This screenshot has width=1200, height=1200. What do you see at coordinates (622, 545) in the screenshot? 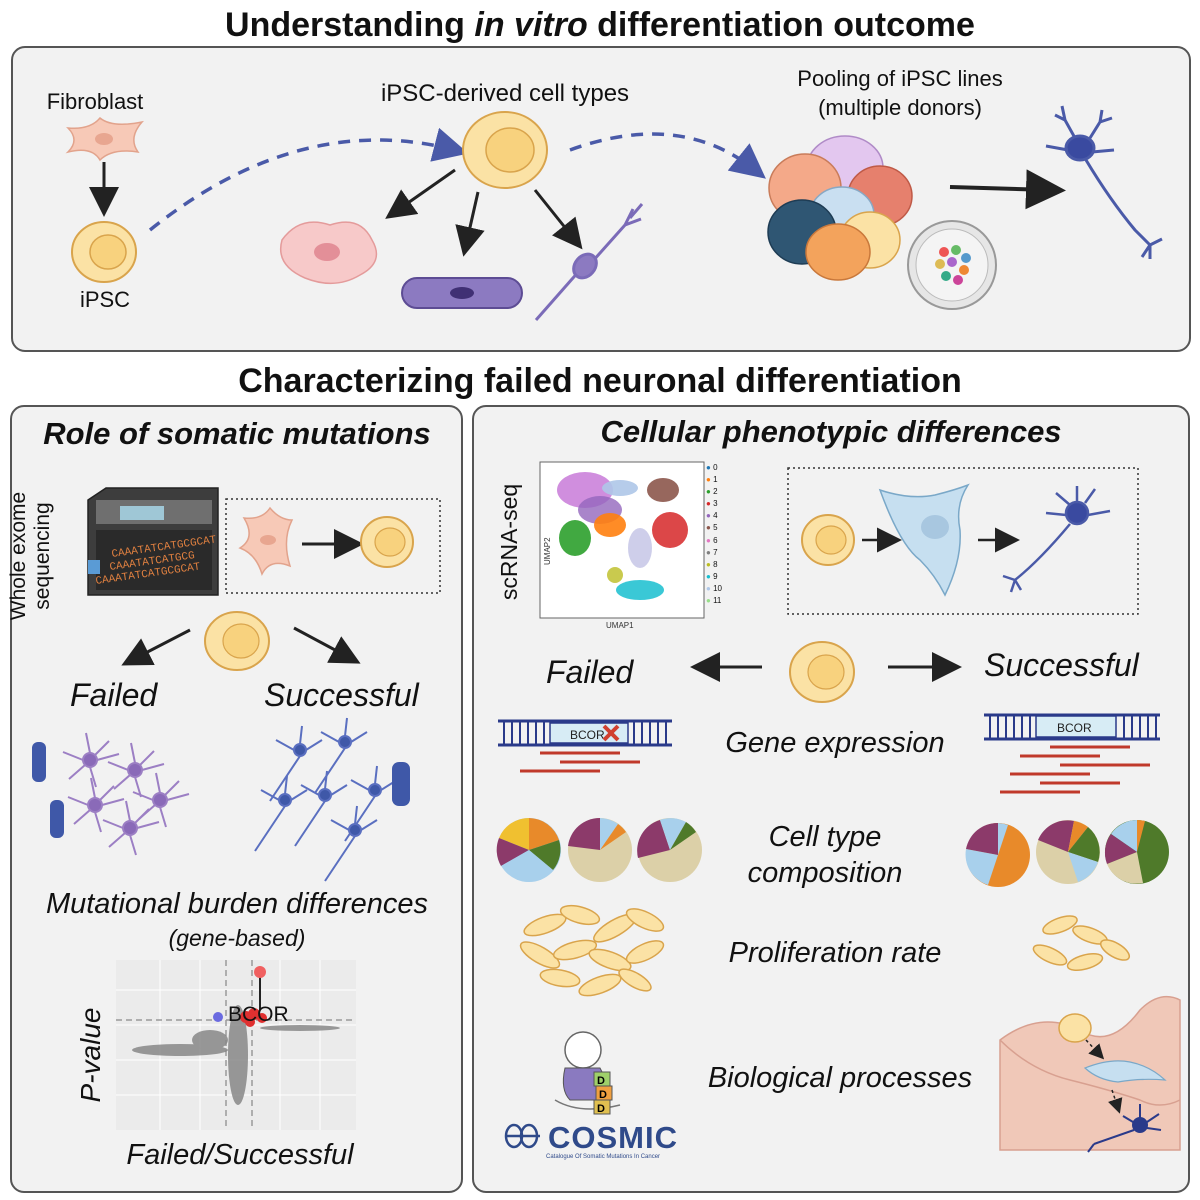
I see `umap-plot: UMAP1 UMAP2` at bounding box center [622, 545].